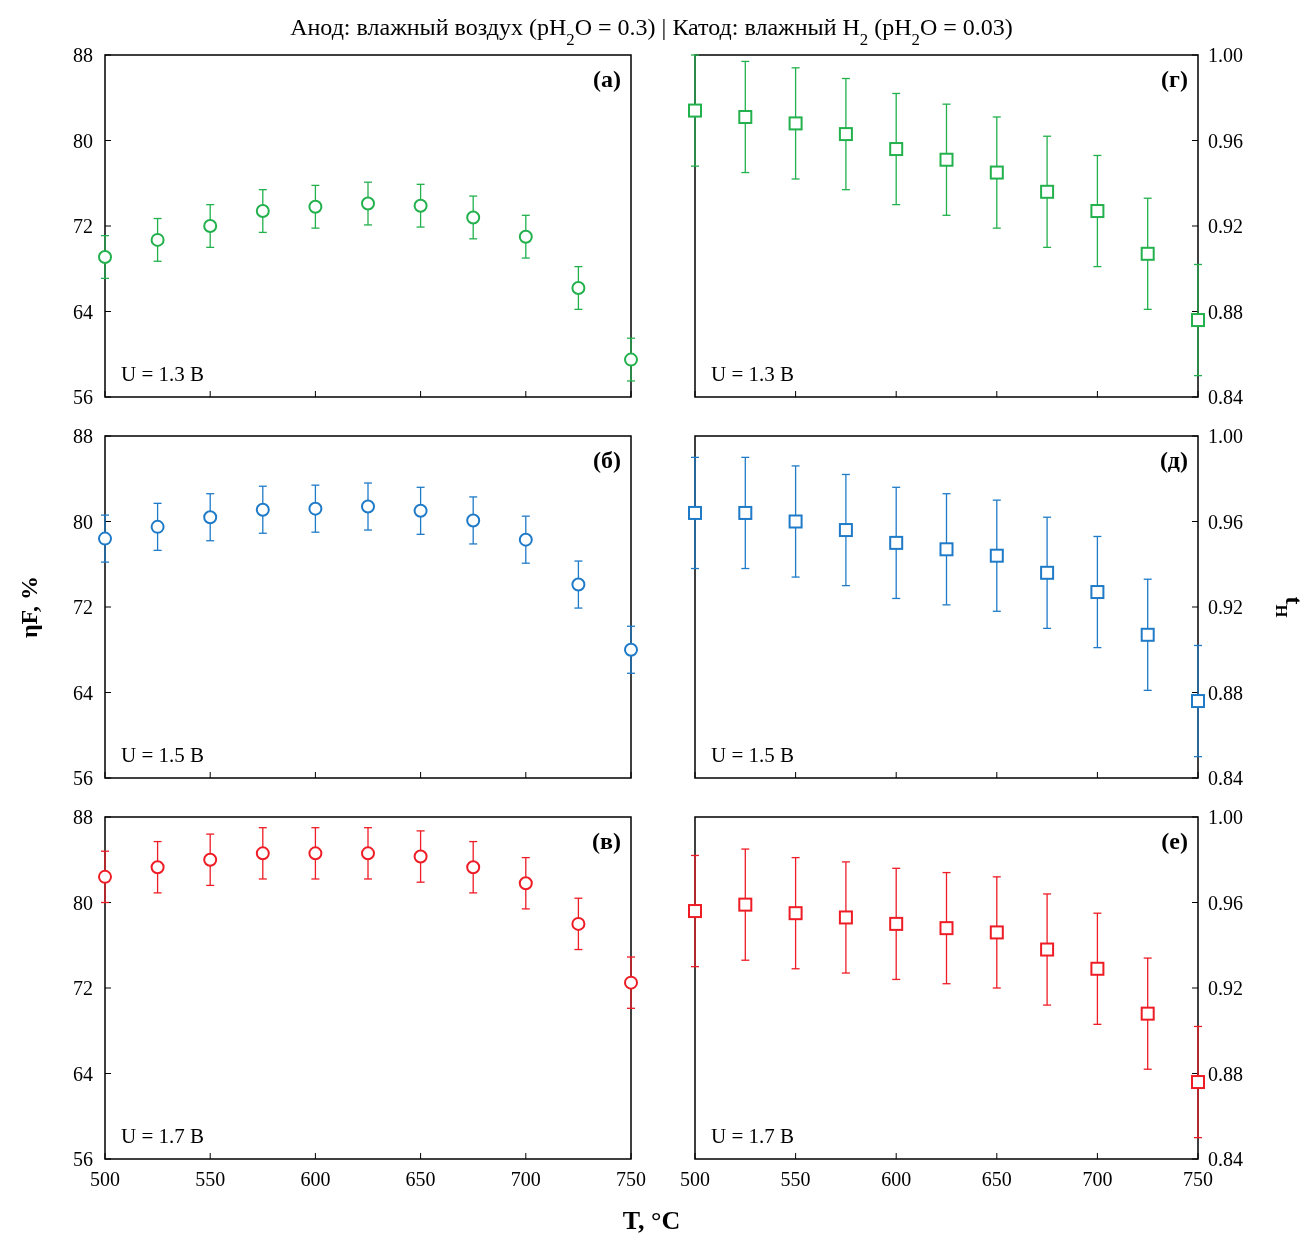 This screenshot has height=1247, width=1316. I want to click on y-axis-title: ηF, %, so click(29, 607).